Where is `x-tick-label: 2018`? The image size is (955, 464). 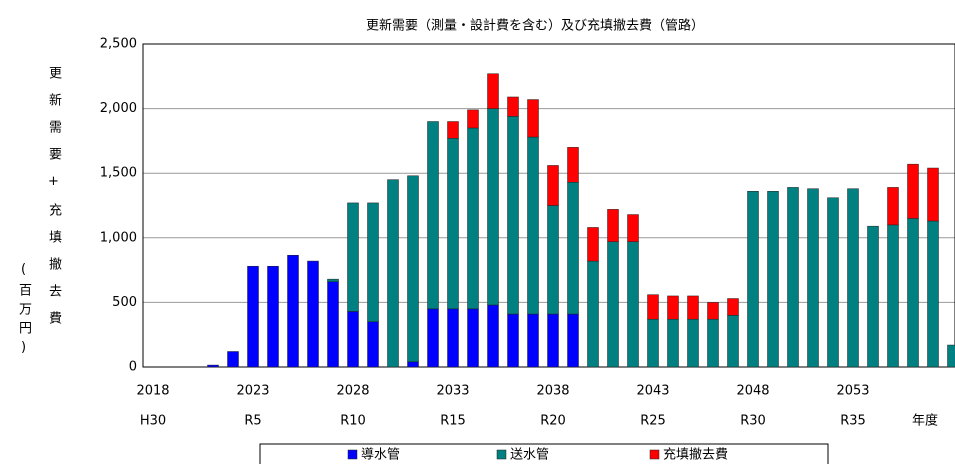
x-tick-label: 2018 is located at coordinates (152, 391).